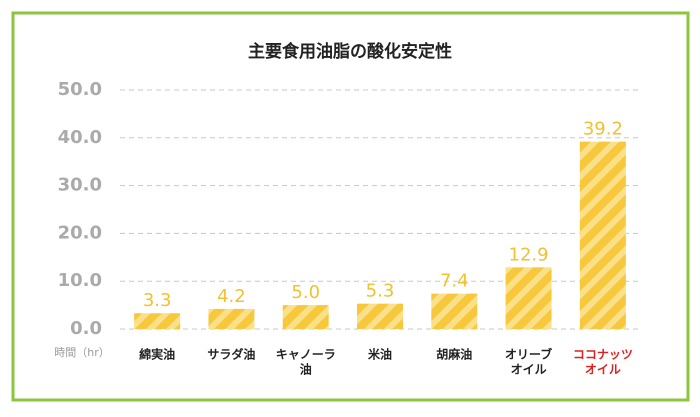 The width and height of the screenshot is (700, 417). I want to click on x-tick-label: キャノーラ, so click(306, 355).